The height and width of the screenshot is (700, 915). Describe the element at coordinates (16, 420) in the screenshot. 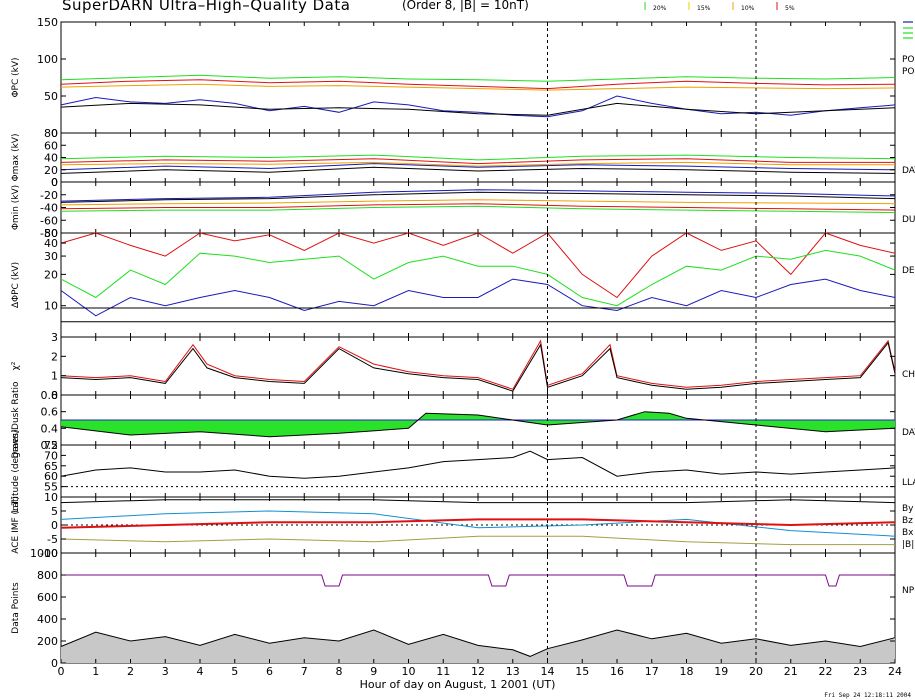

I see `y-axis-label: Dawn/Dusk Ratio` at that location.